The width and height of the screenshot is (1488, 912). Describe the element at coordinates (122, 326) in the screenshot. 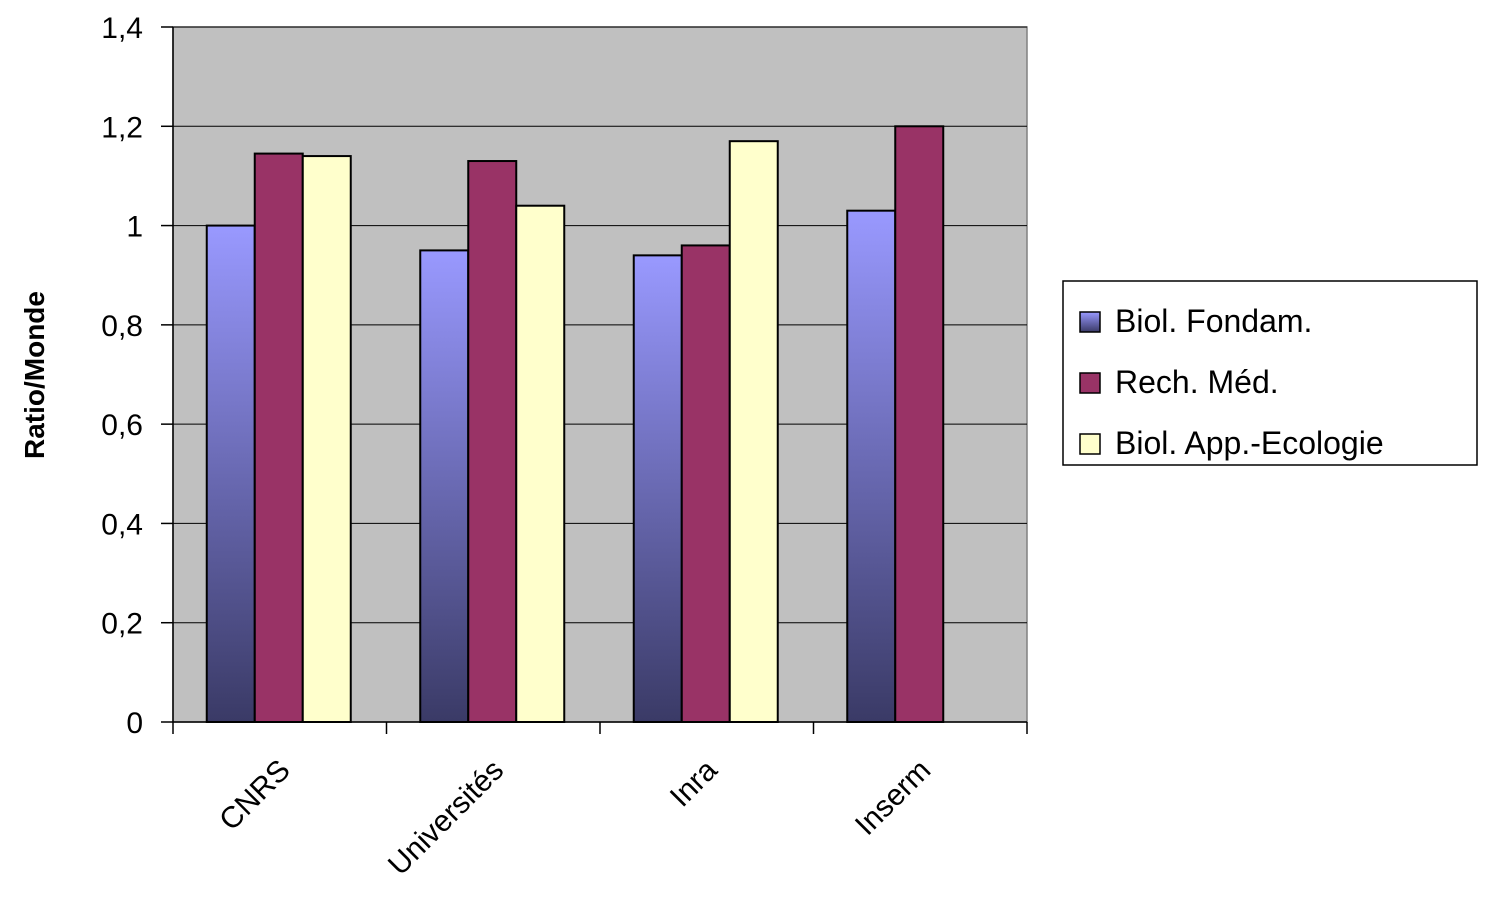

I see `y-tick-label: 0,8` at that location.